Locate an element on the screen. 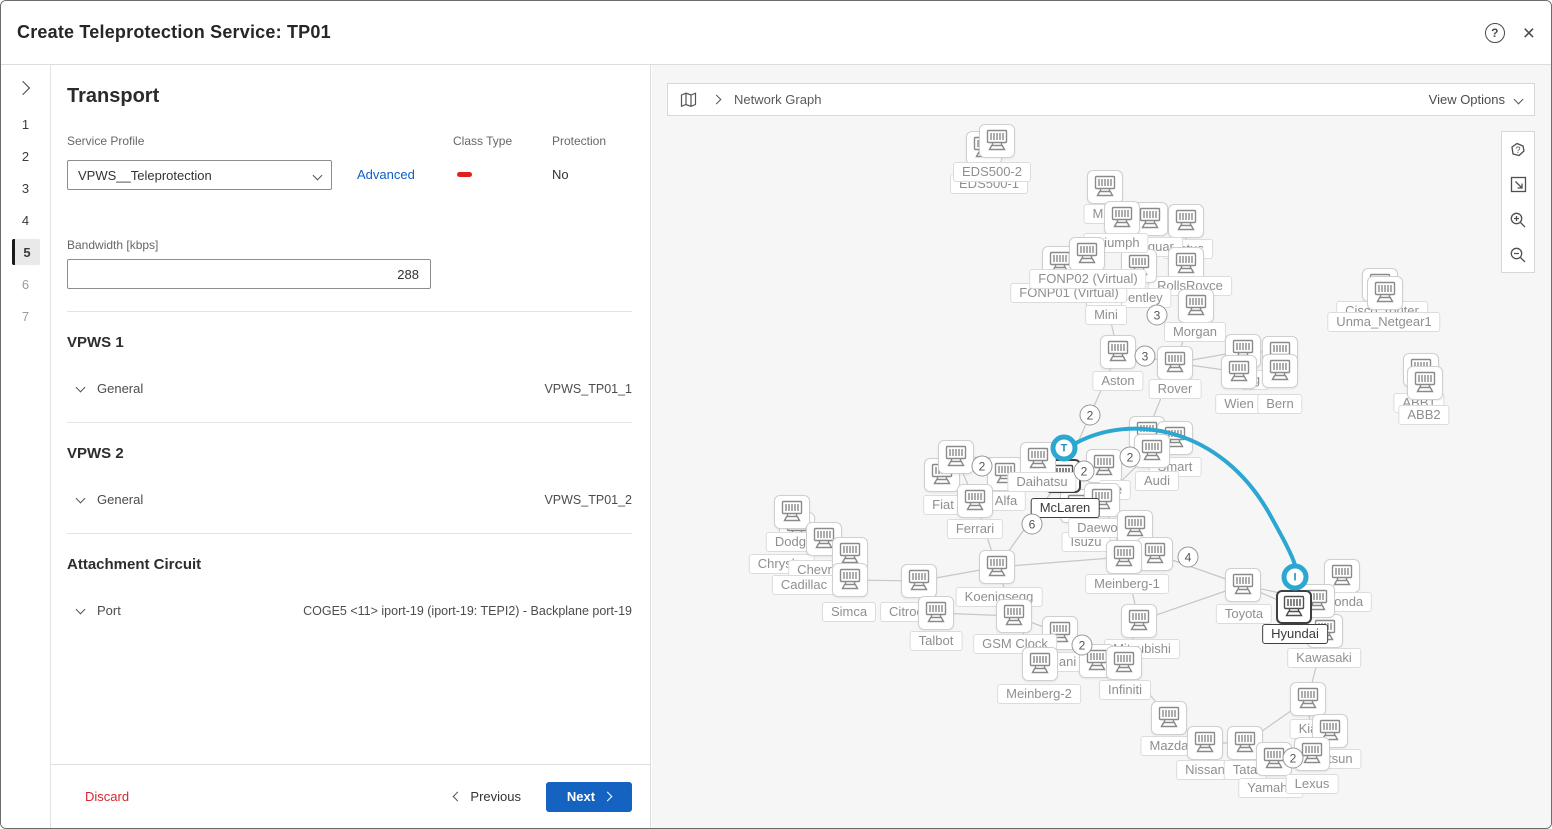 This screenshot has height=829, width=1552. map-icon is located at coordinates (688, 99).